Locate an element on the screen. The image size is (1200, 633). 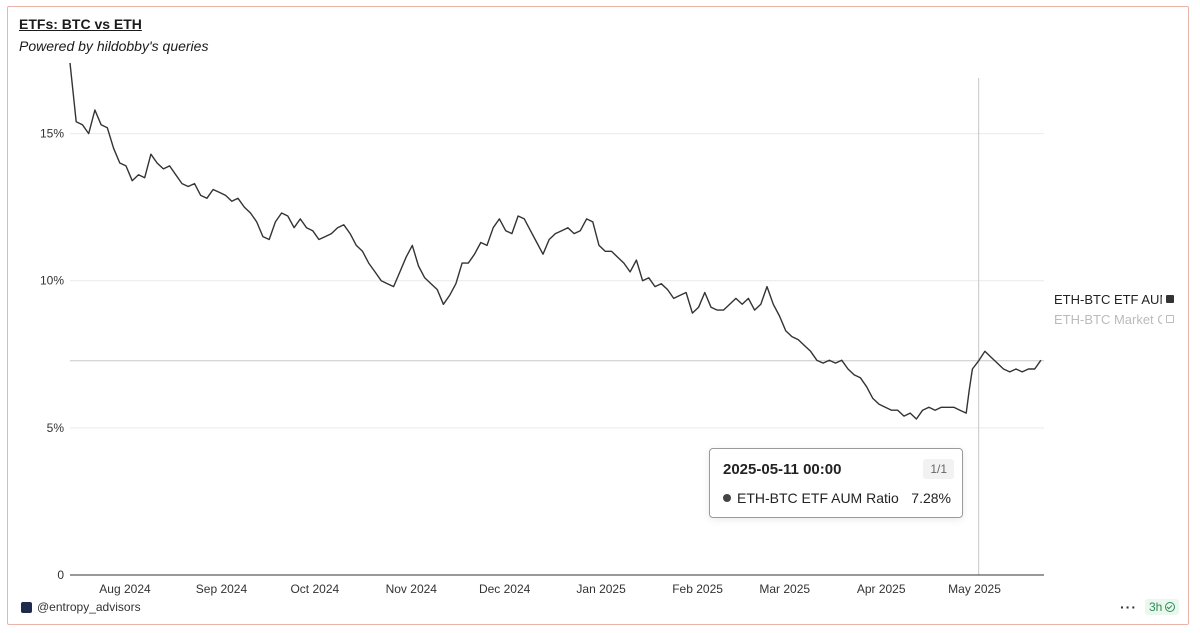
chart-subtitle: Powered by hildobby's queries is located at coordinates (114, 46).